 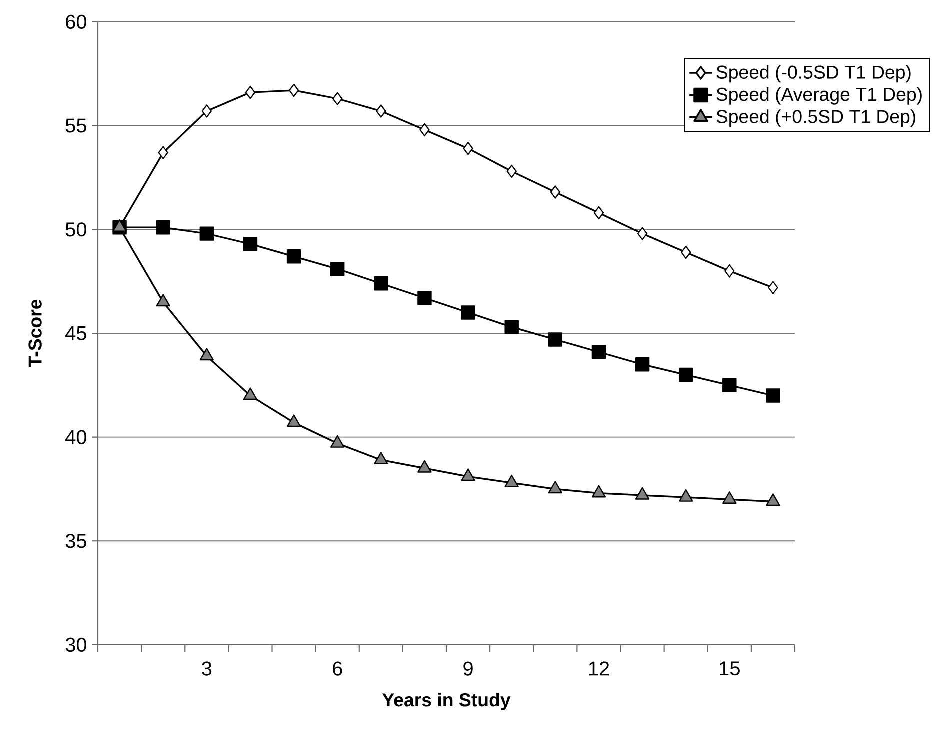 What do you see at coordinates (76, 333) in the screenshot?
I see `y-tick-label: 45` at bounding box center [76, 333].